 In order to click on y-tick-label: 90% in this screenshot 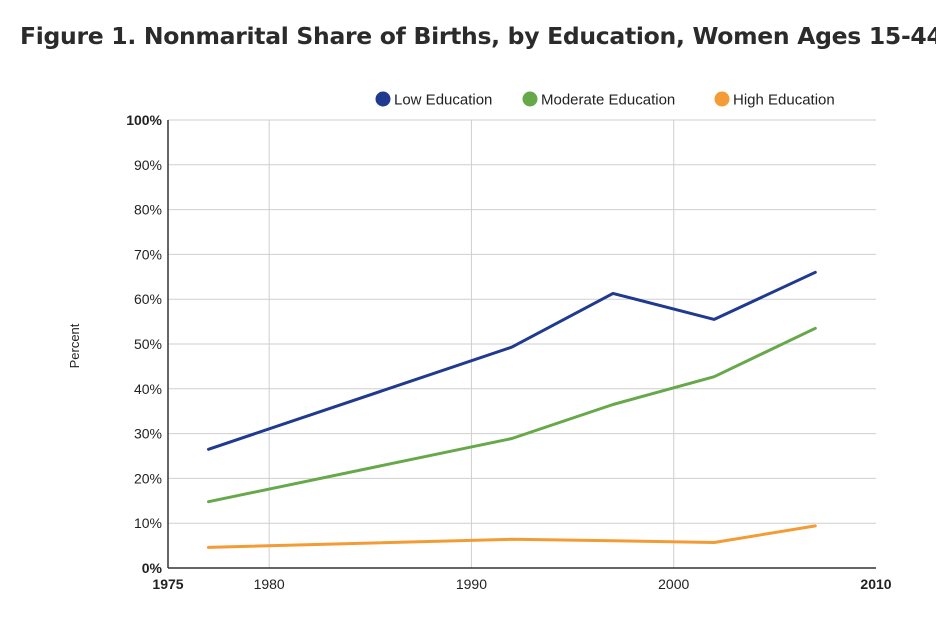, I will do `click(148, 165)`.